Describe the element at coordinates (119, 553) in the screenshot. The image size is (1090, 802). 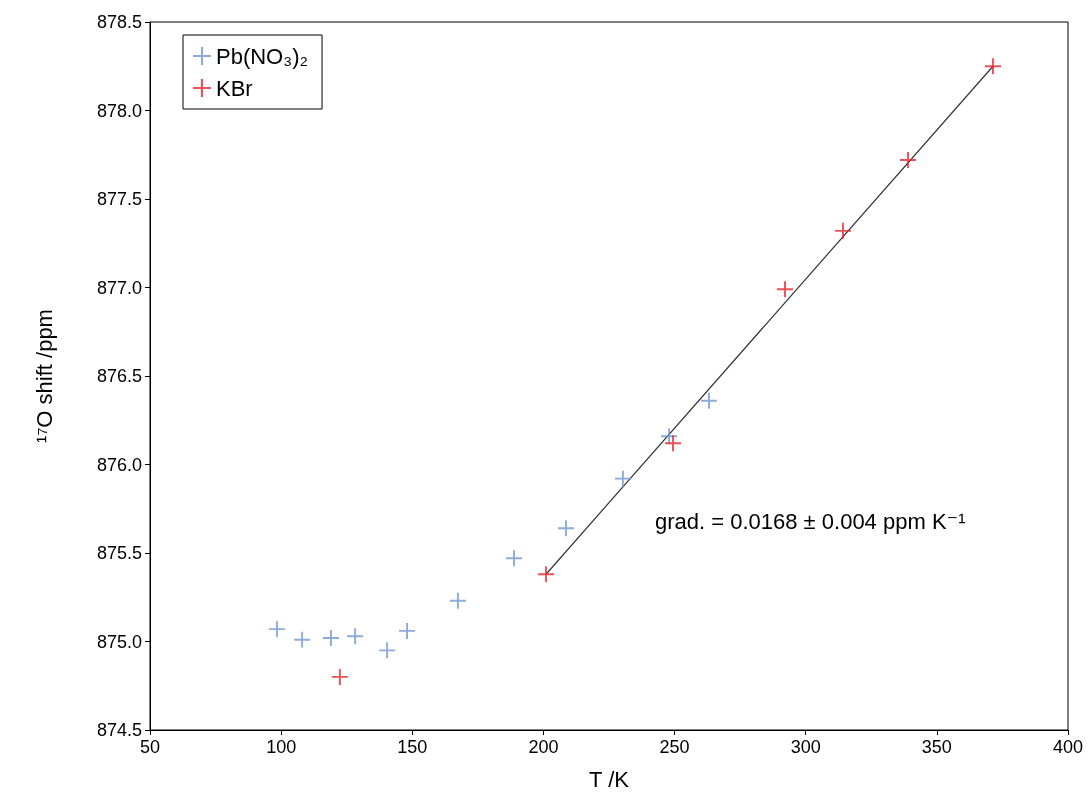
I see `y-tick-label: 875.5` at that location.